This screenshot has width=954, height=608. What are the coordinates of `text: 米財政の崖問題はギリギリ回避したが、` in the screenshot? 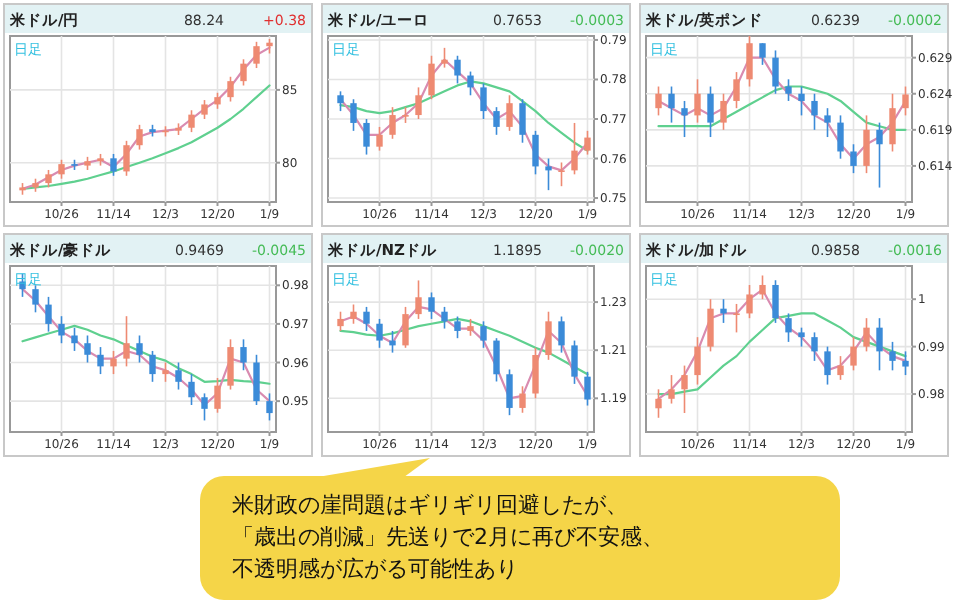 It's located at (430, 505).